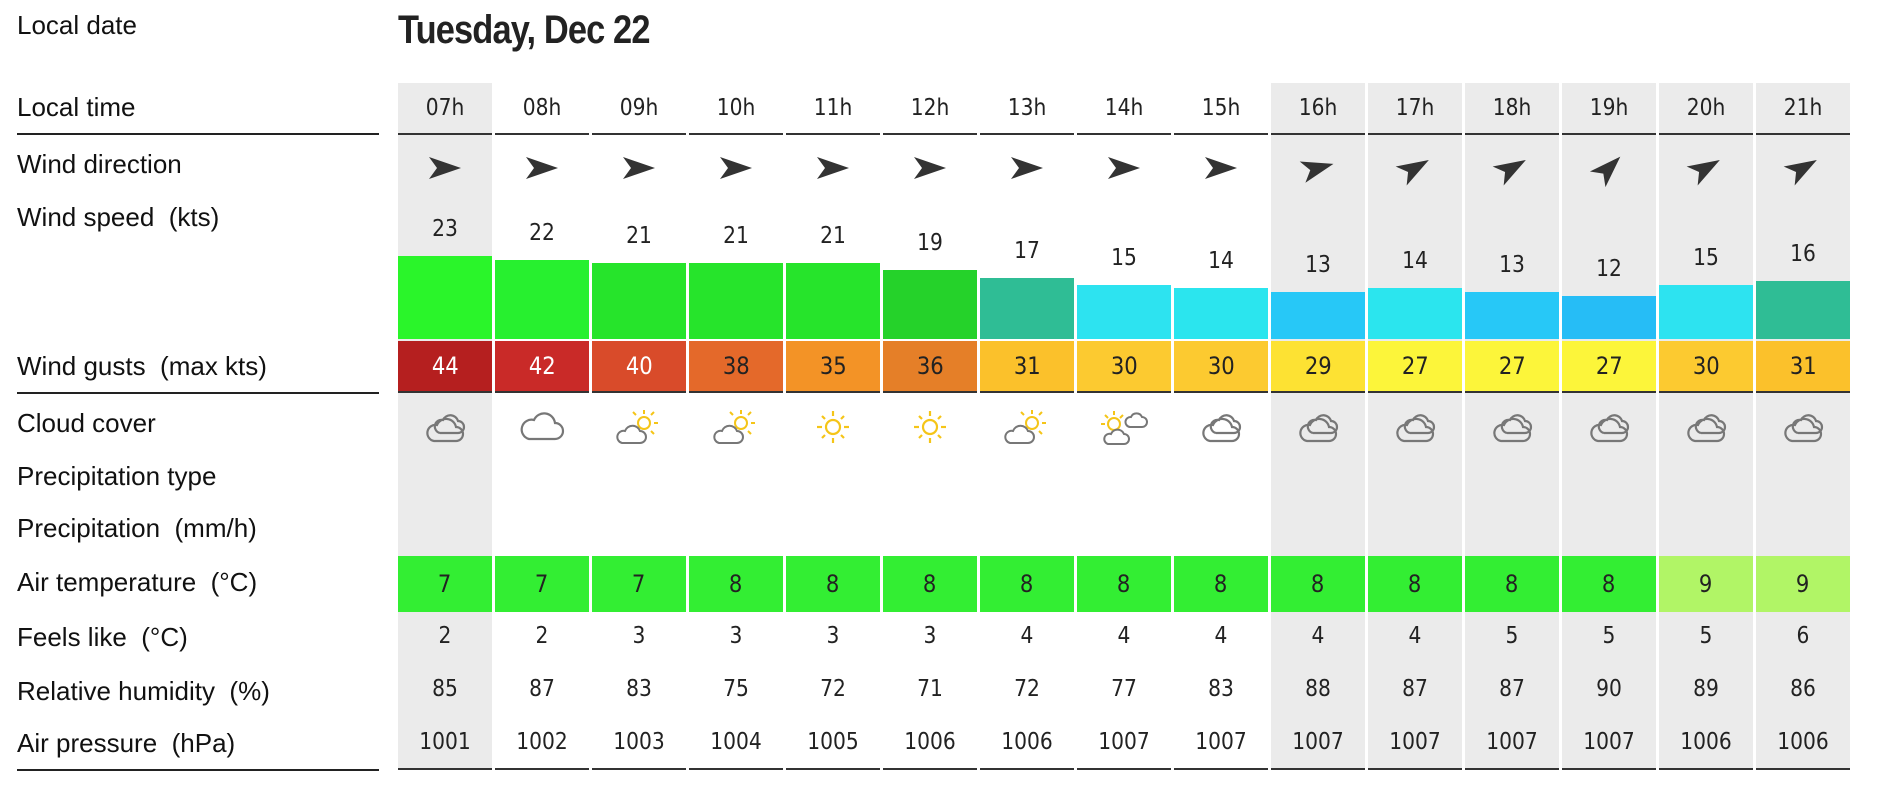  What do you see at coordinates (445, 584) in the screenshot?
I see `air-temperature-cell: 7` at bounding box center [445, 584].